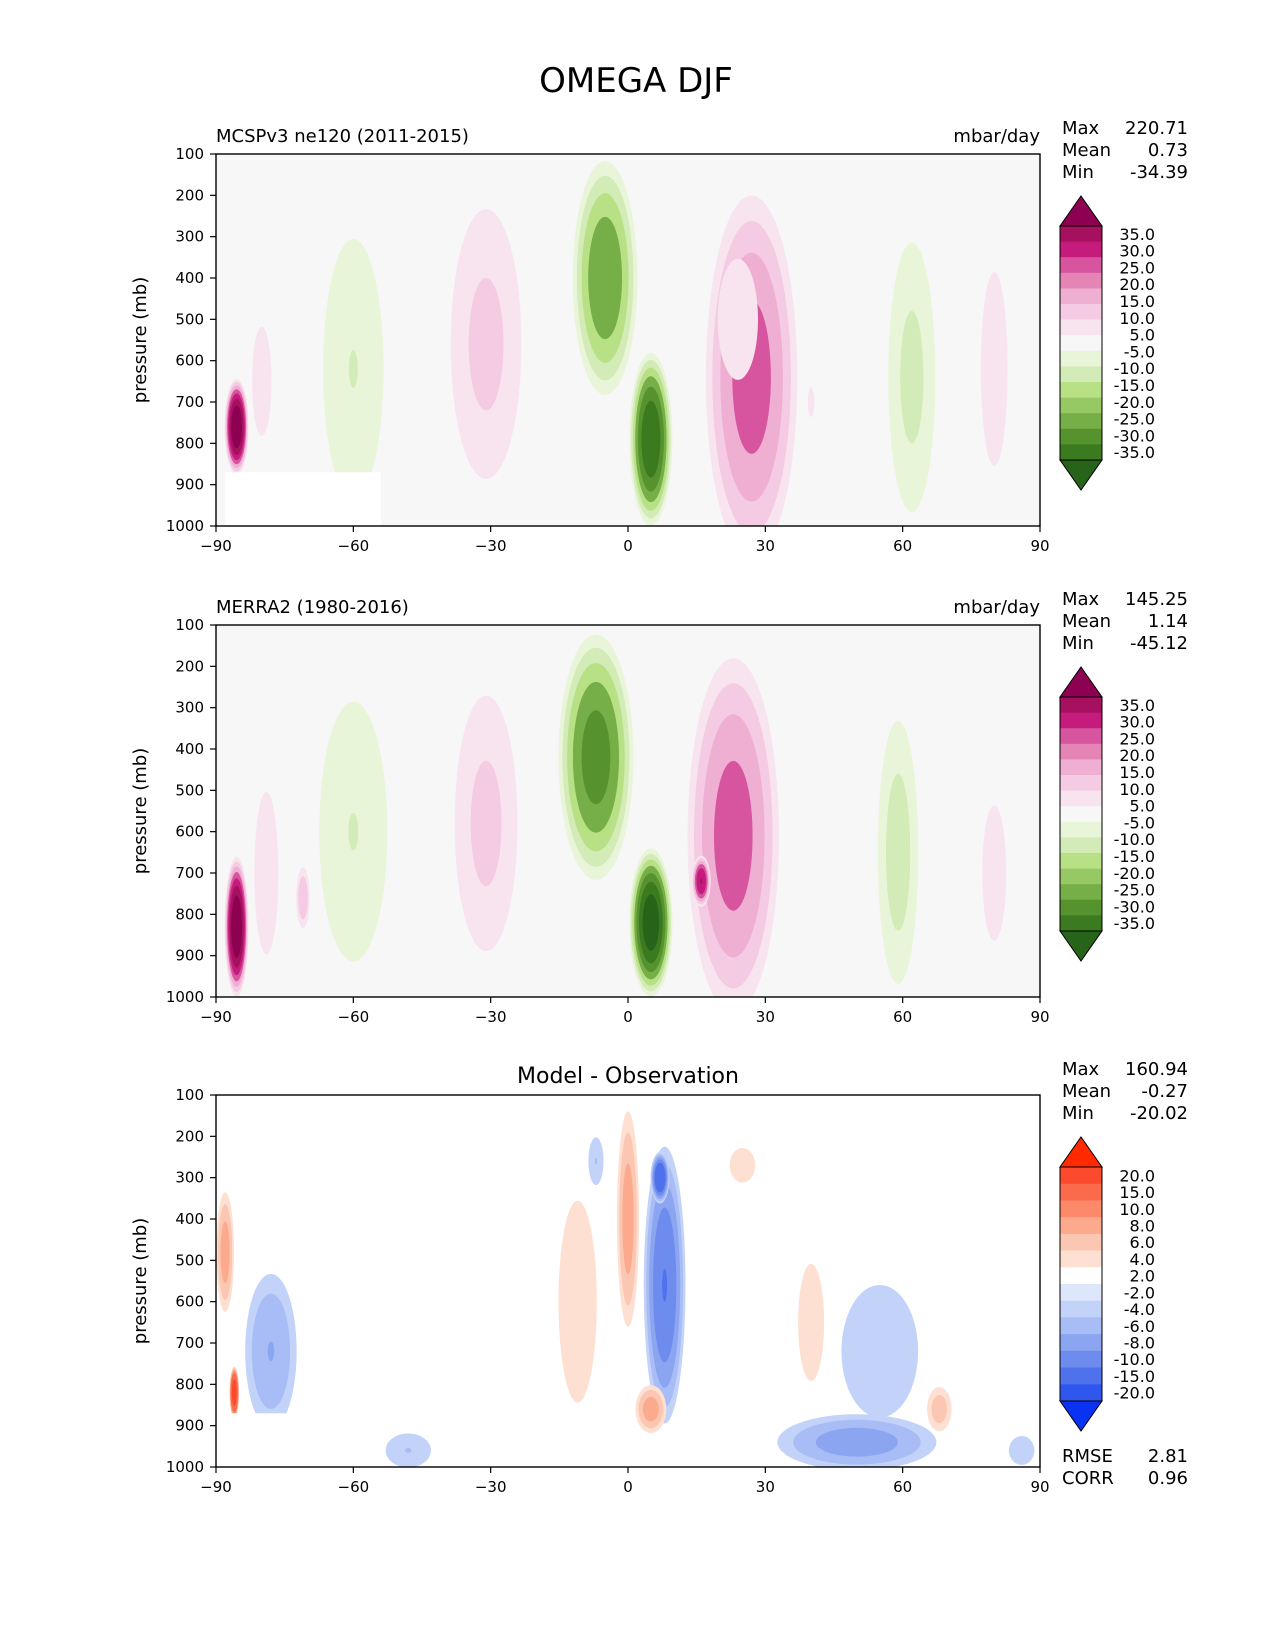  Describe the element at coordinates (628, 1281) in the screenshot. I see `contour-field` at that location.